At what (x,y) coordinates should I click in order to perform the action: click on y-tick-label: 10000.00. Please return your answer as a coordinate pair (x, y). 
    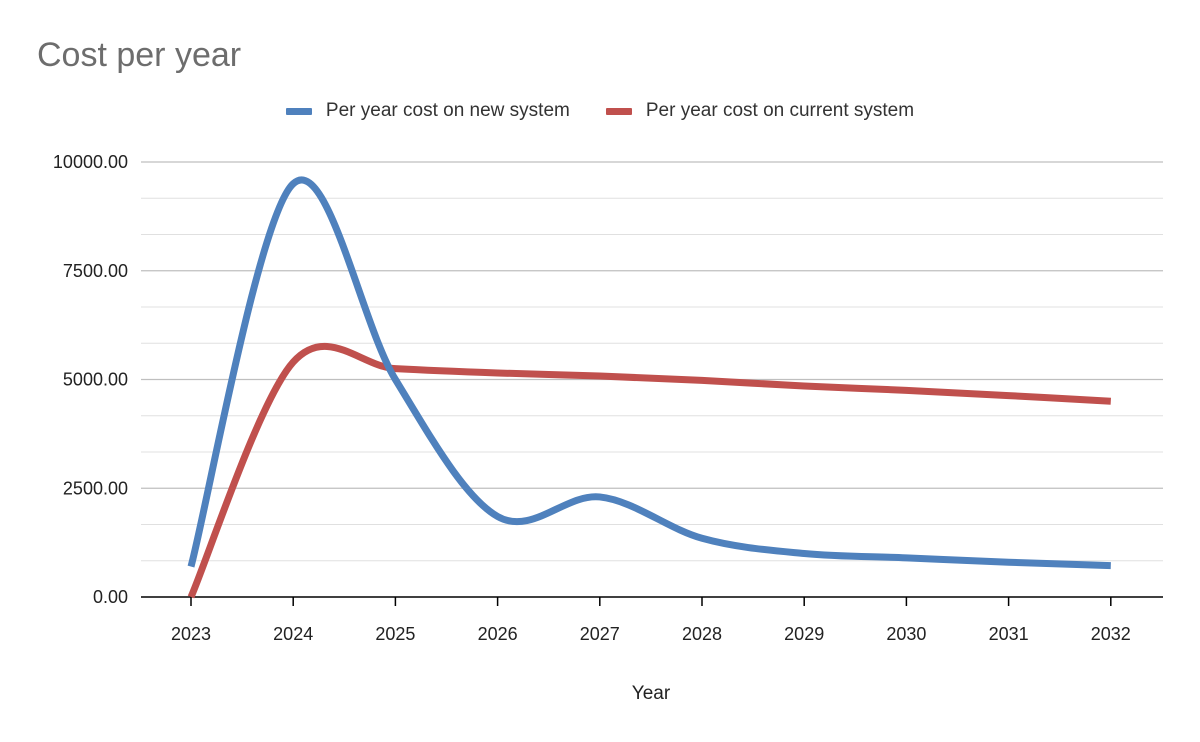
    Looking at the image, I should click on (90, 162).